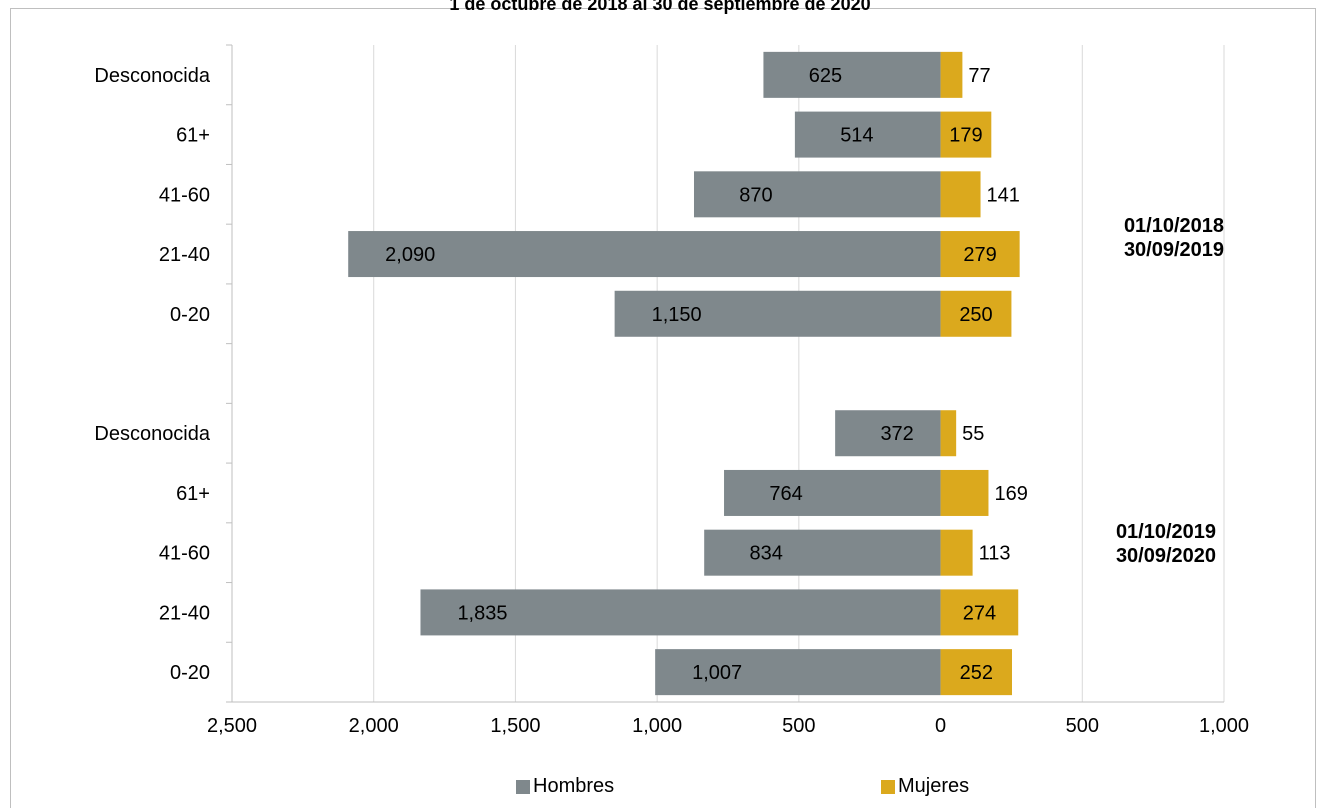 The width and height of the screenshot is (1320, 810). Describe the element at coordinates (1010, 494) in the screenshot. I see `data-label-mujeres: 169` at that location.